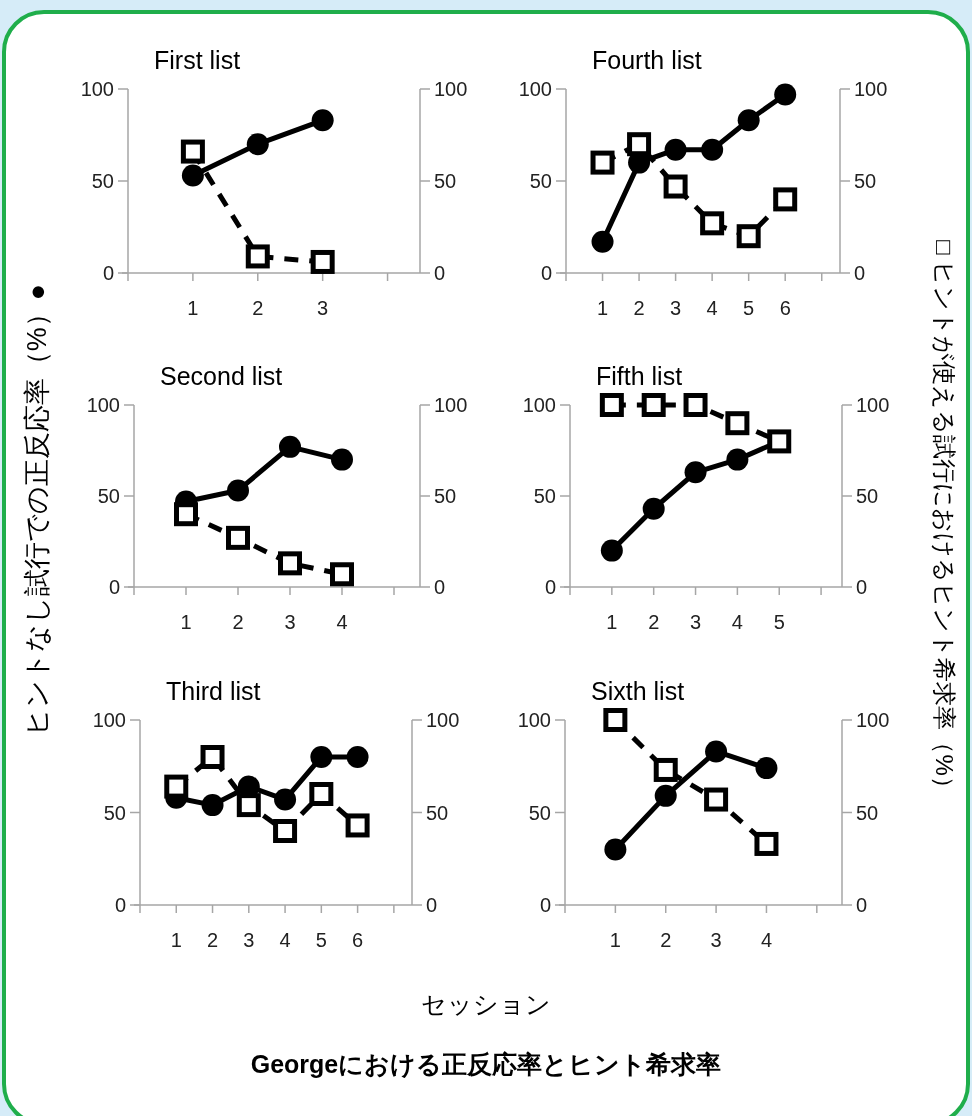 This screenshot has width=972, height=1116. What do you see at coordinates (37, 510) in the screenshot?
I see `text: ヒントなし試行での正反応率（%）●` at bounding box center [37, 510].